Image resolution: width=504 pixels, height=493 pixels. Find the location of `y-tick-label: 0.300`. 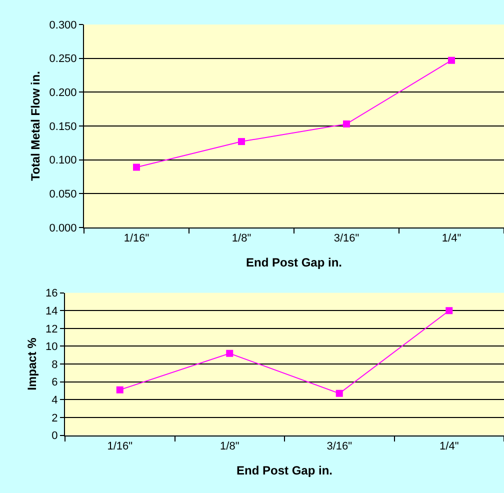

y-tick-label: 0.300 is located at coordinates (63, 25).